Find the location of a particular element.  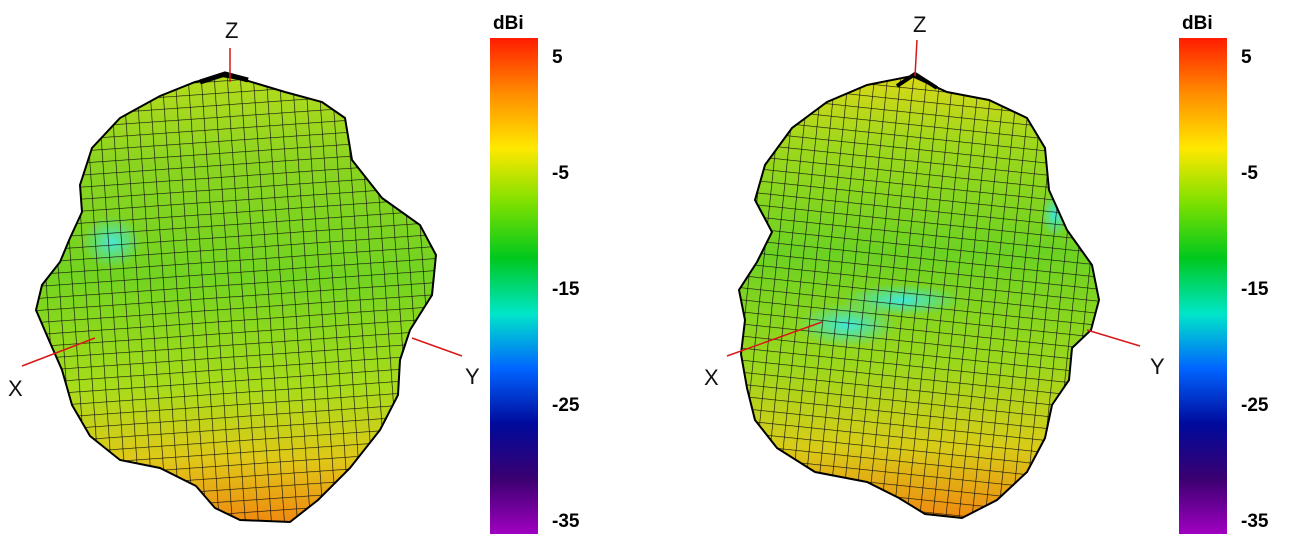

z-axis-line is located at coordinates (916, 58).